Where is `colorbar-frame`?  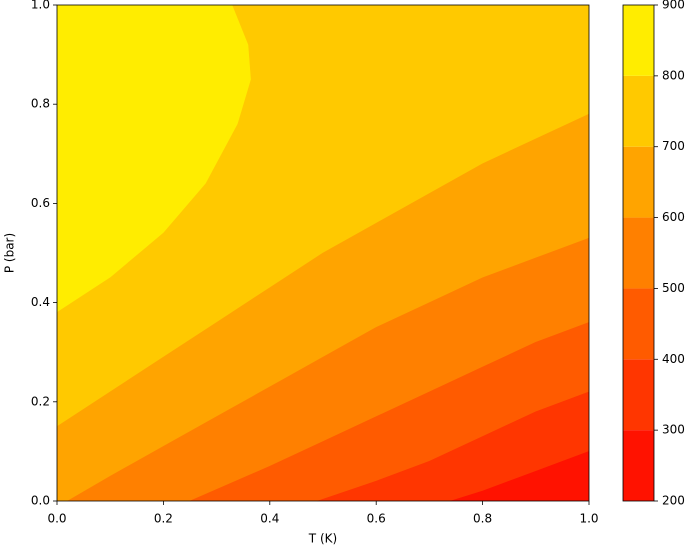 colorbar-frame is located at coordinates (638, 253).